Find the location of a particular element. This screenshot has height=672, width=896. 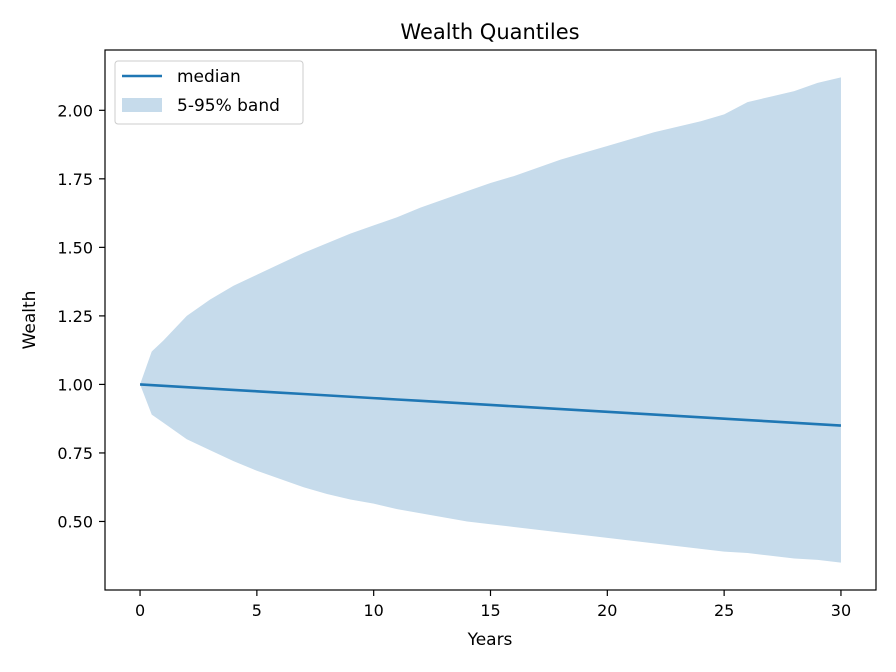

x-axis-ticks: 0 5 10 15 20 25 30 is located at coordinates (493, 605).